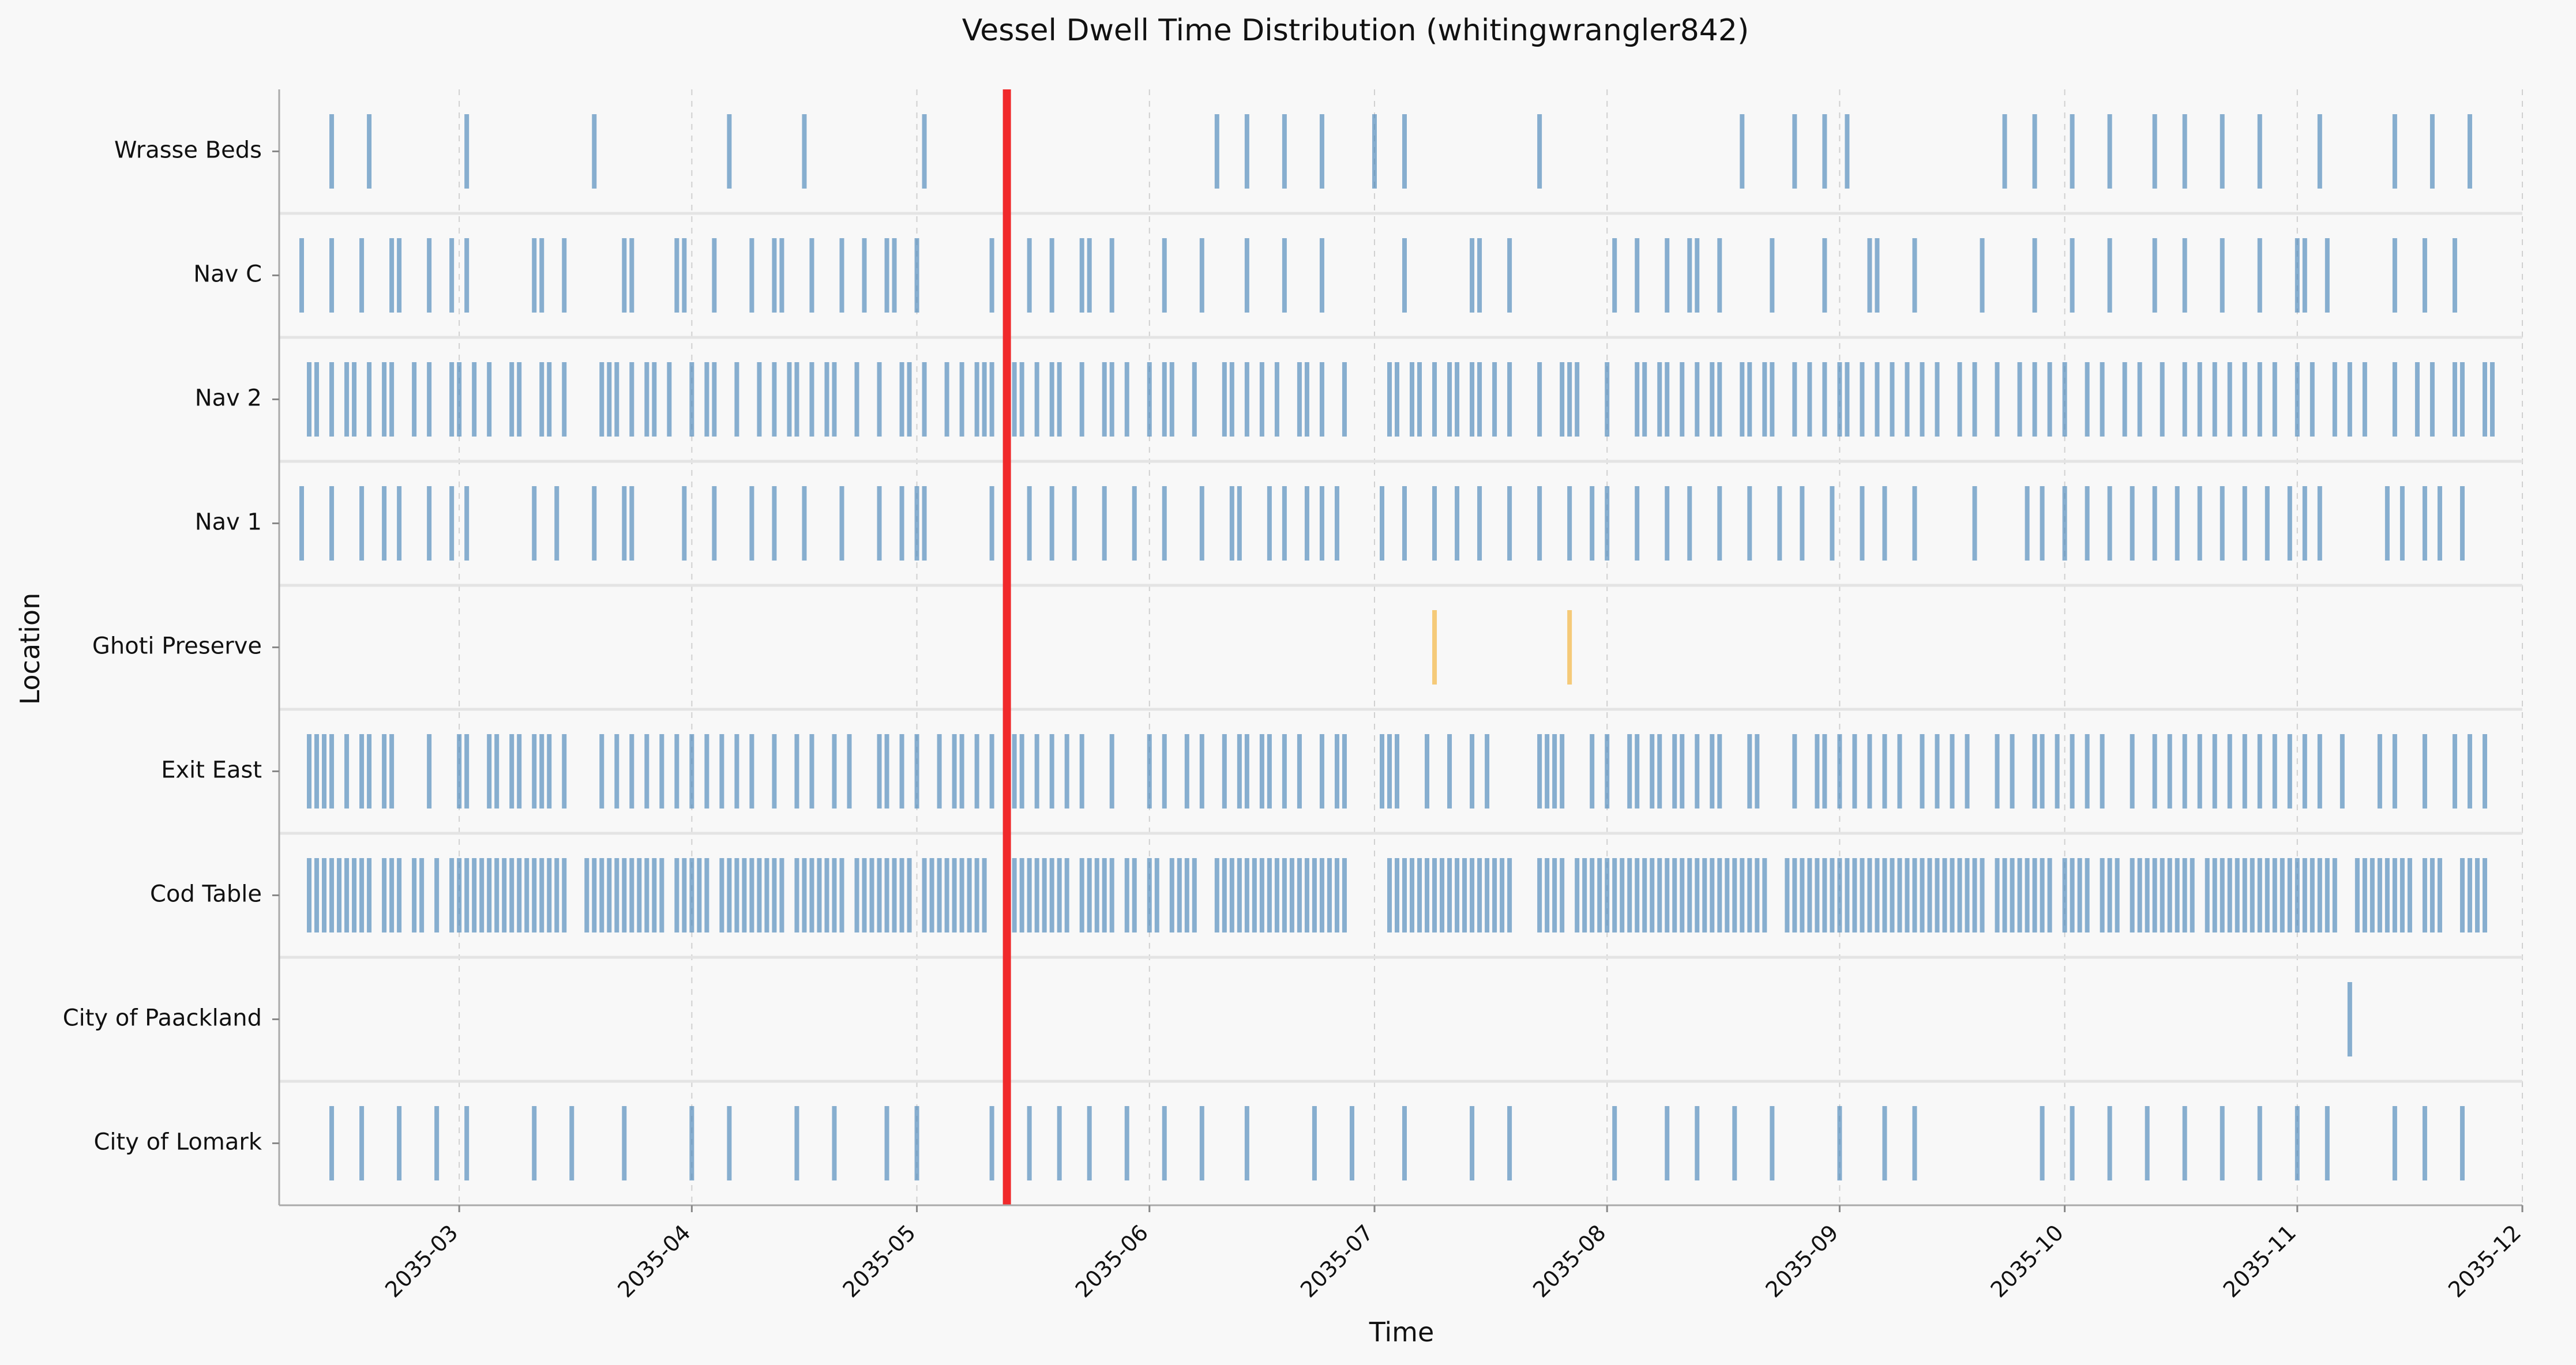  I want to click on y-axis-label: Location, so click(30, 649).